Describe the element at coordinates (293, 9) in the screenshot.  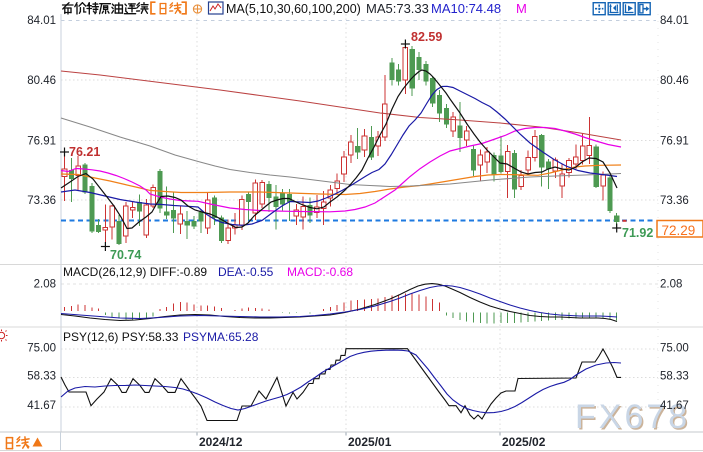
I see `svg-text: MA(5,10,30,60,100,200)` at that location.